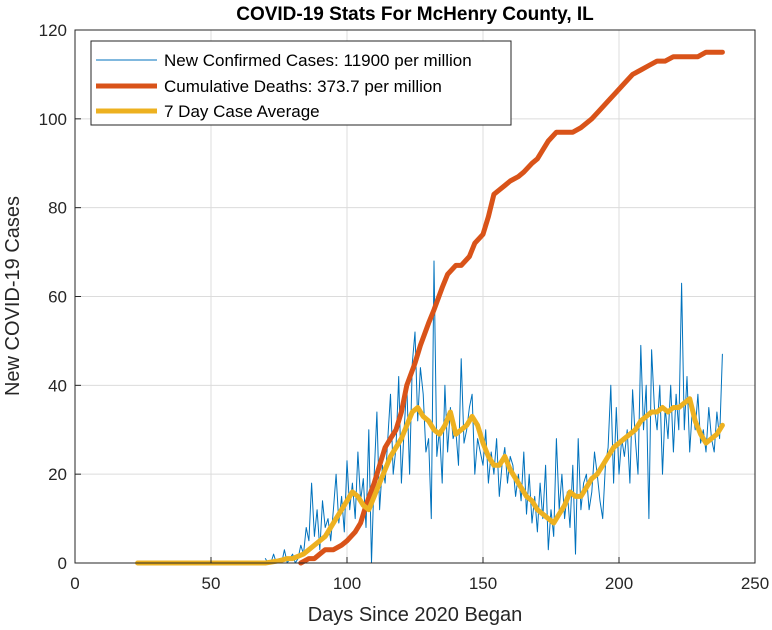 This screenshot has height=630, width=772. Describe the element at coordinates (619, 583) in the screenshot. I see `x-tick-label: 200` at that location.